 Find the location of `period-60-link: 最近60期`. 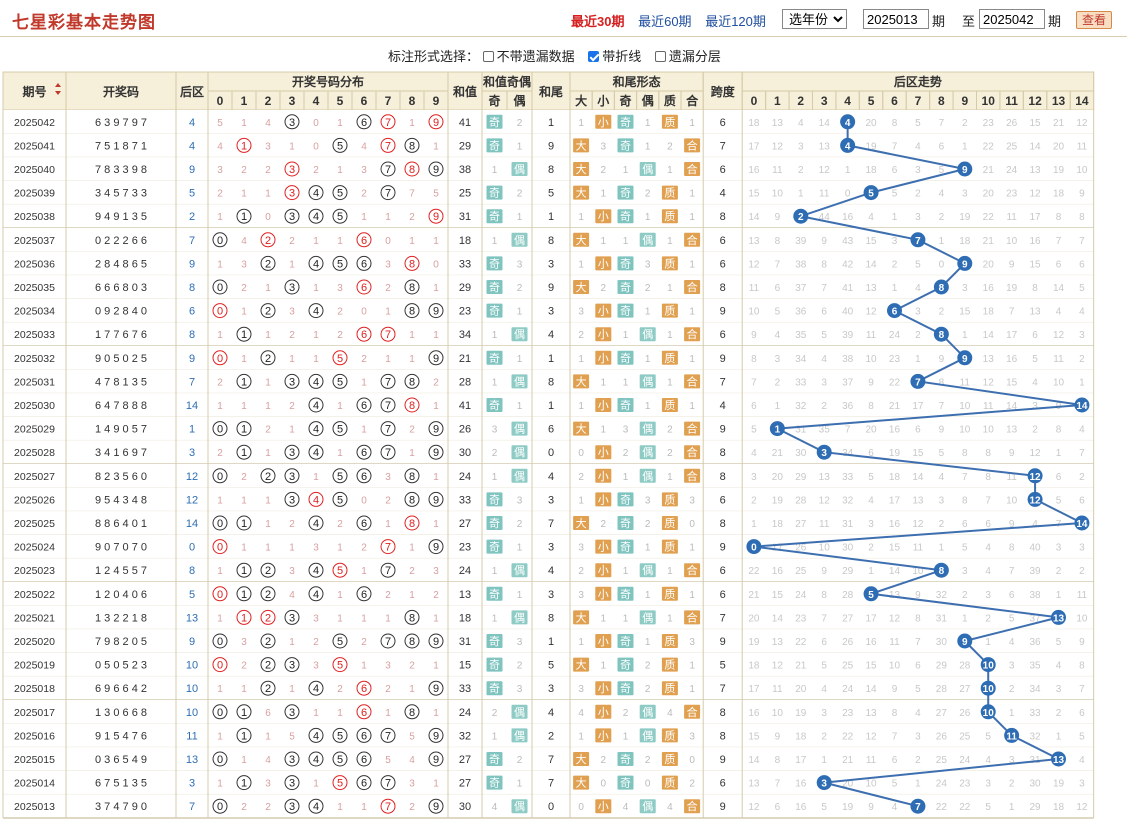

period-60-link: 最近60期 is located at coordinates (665, 21).